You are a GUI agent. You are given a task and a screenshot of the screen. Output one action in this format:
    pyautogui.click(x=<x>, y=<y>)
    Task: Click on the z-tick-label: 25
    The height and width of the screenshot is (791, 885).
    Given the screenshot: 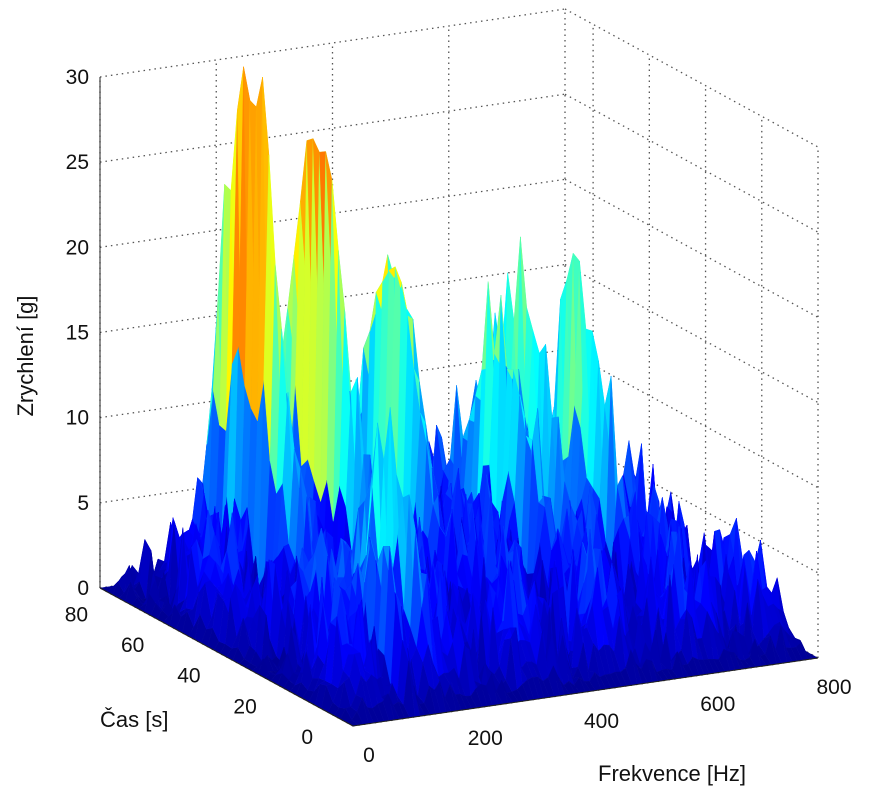 What is the action you would take?
    pyautogui.click(x=77, y=162)
    